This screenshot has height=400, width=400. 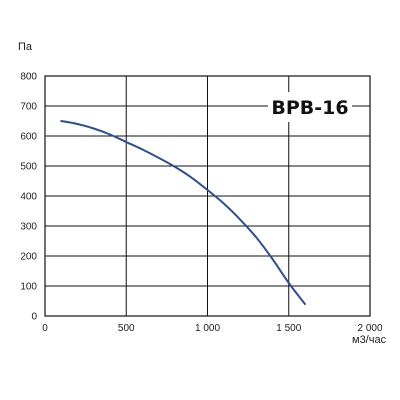 I want to click on x-axis-label: м3/час, so click(x=369, y=340).